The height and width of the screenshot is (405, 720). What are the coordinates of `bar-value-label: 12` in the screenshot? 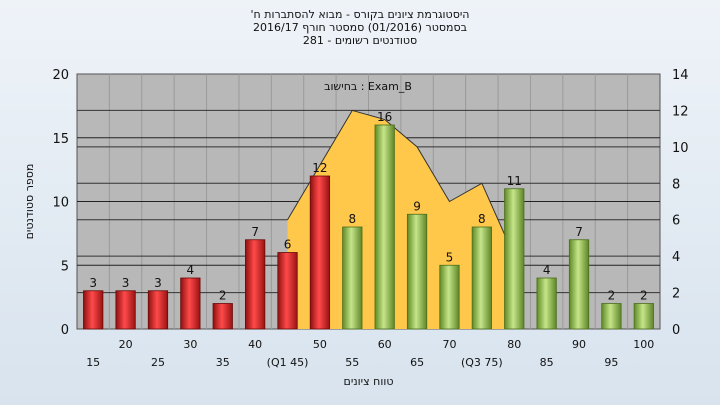 It's located at (319, 168).